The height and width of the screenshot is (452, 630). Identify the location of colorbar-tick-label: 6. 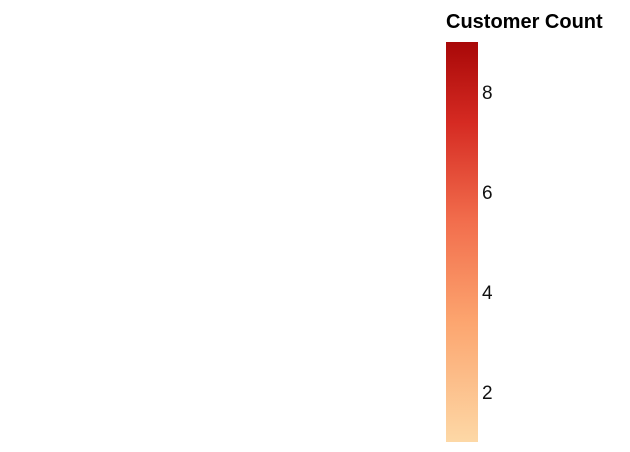
(487, 193).